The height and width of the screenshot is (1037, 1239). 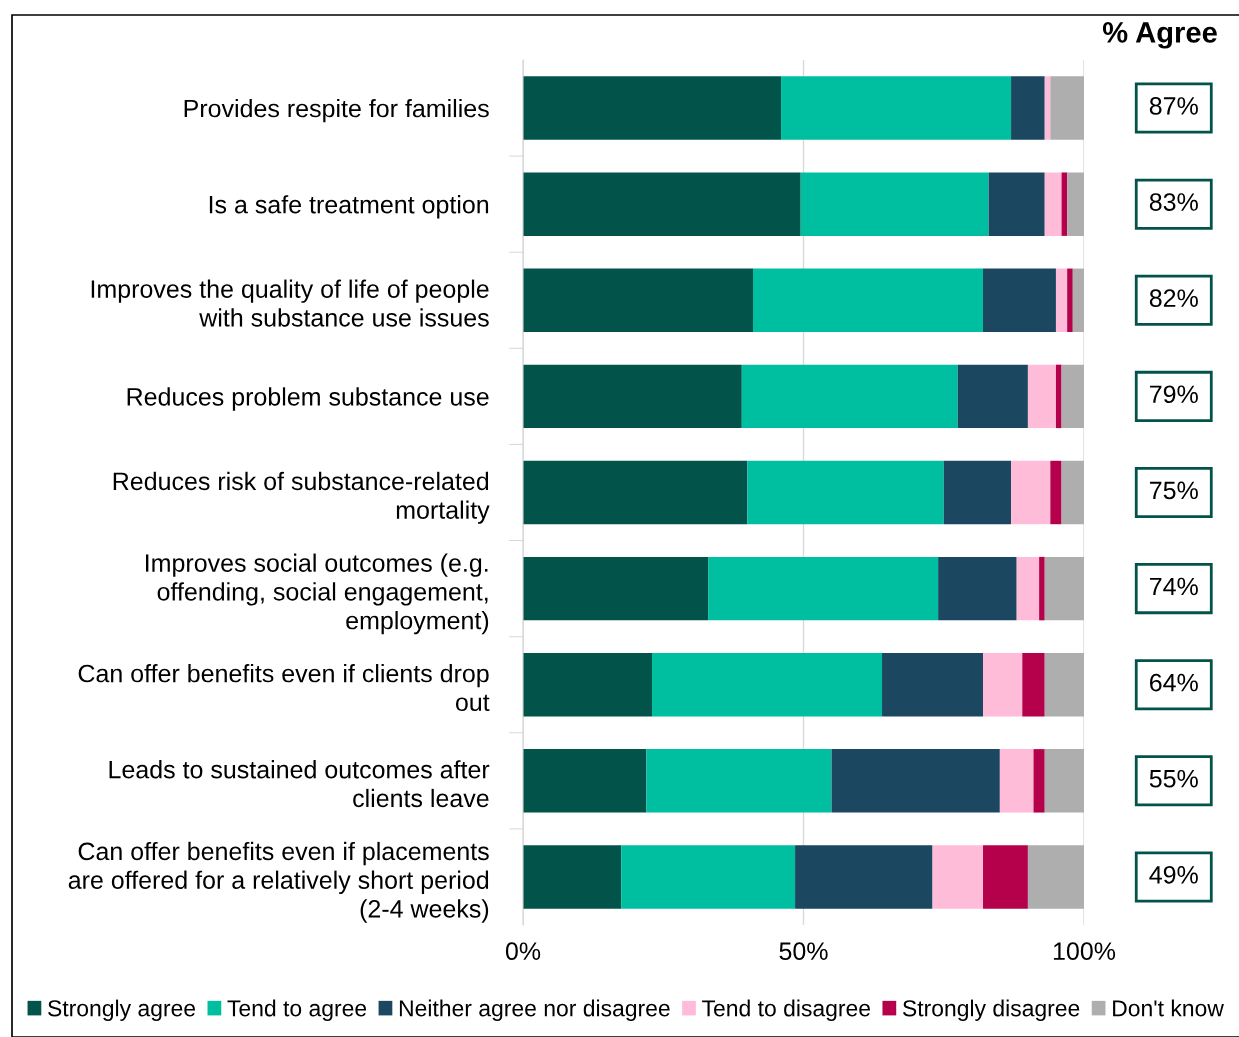 I want to click on legend-label: Strongly disagree, so click(x=991, y=1010).